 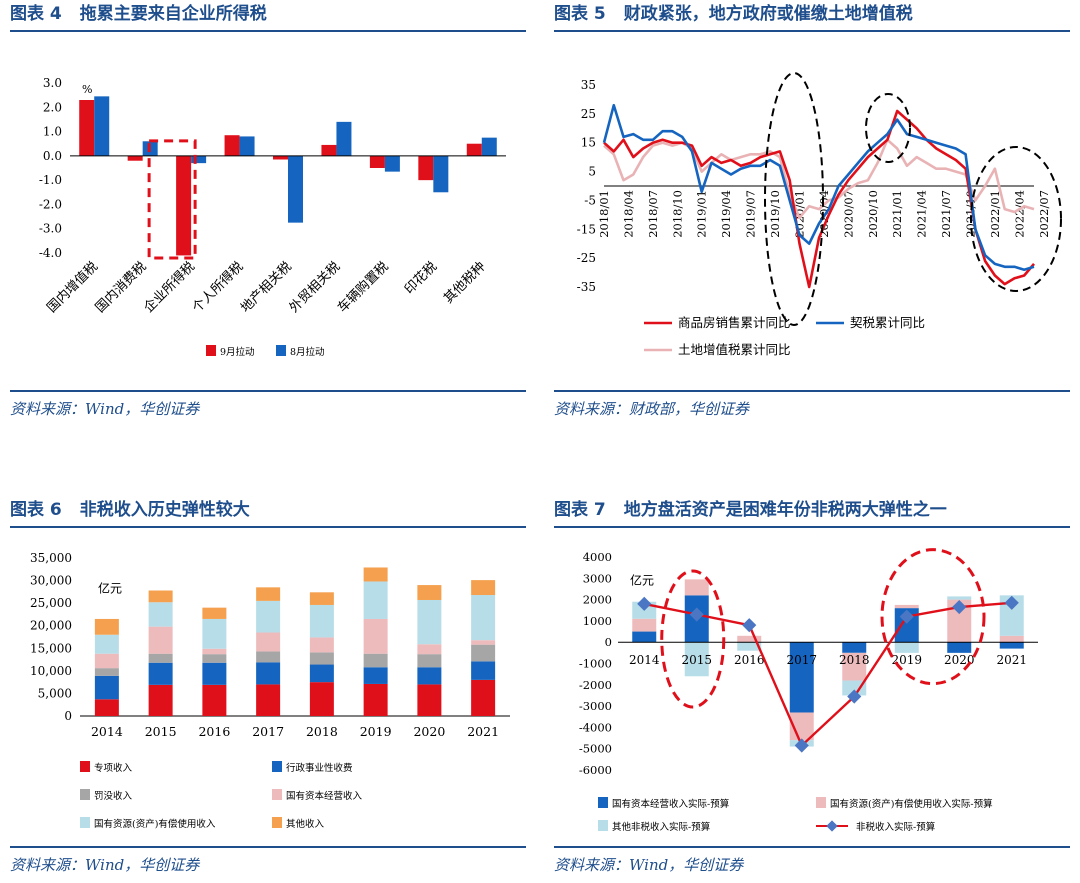 I want to click on unit-label: 亿元, so click(x=110, y=588).